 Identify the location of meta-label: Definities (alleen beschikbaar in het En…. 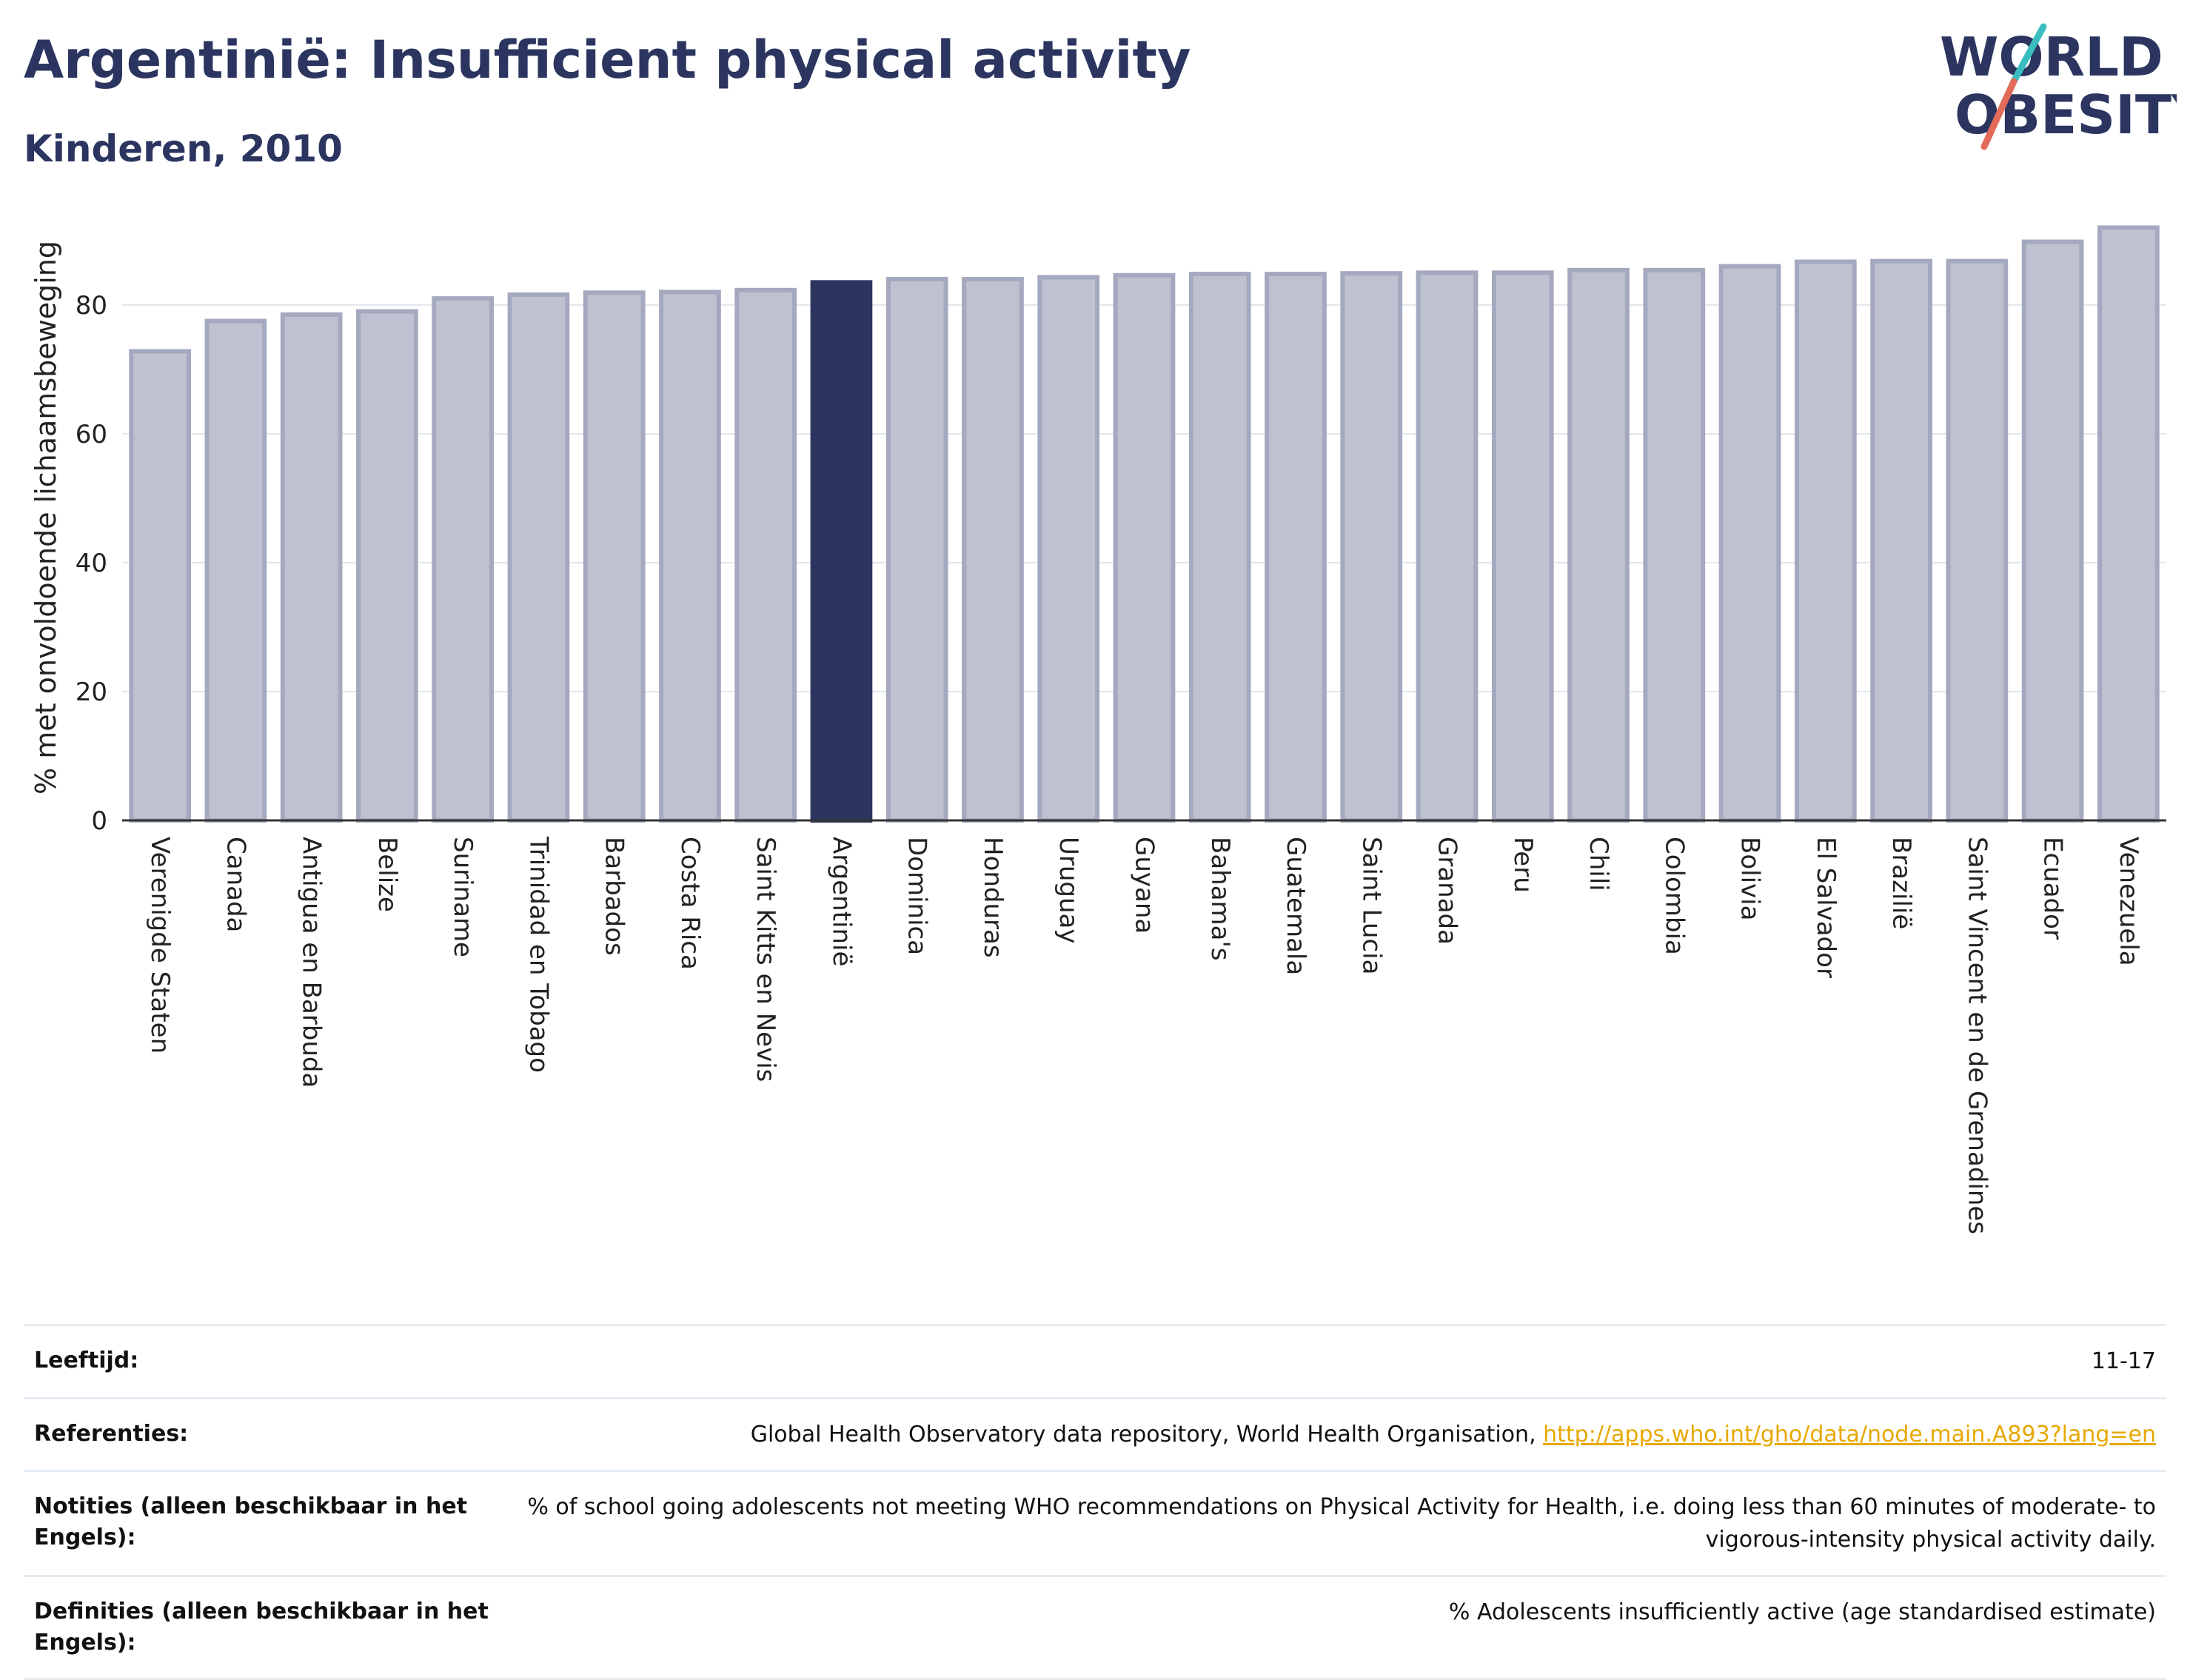
(261, 1627).